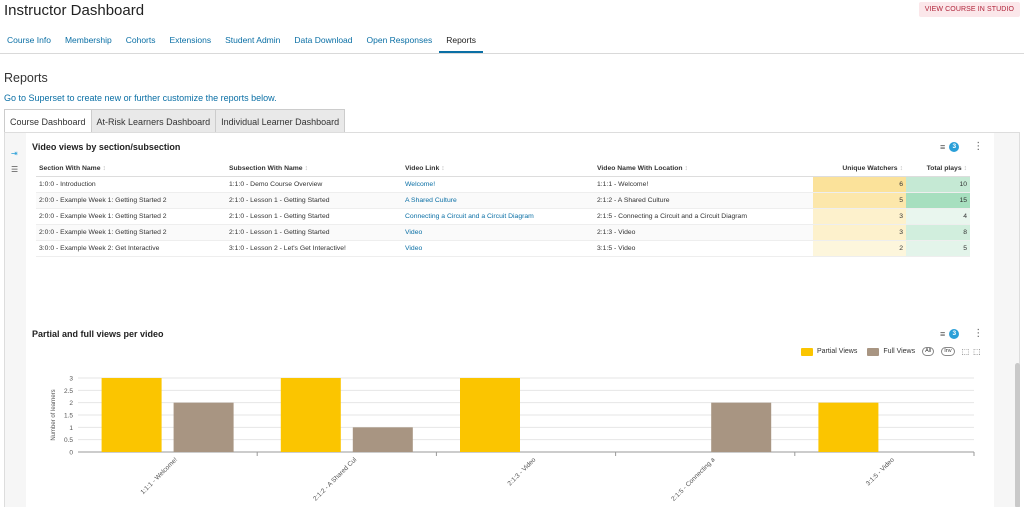 This screenshot has height=507, width=1024. Describe the element at coordinates (859, 184) in the screenshot. I see `cell-unique-watchers: 6` at that location.